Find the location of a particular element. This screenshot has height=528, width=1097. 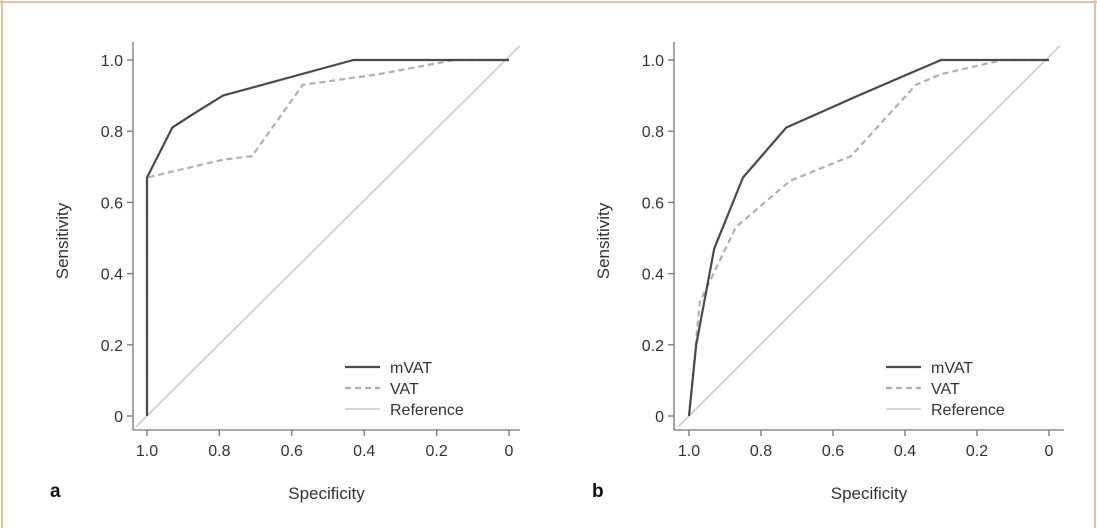

panel-label: a is located at coordinates (55, 491).